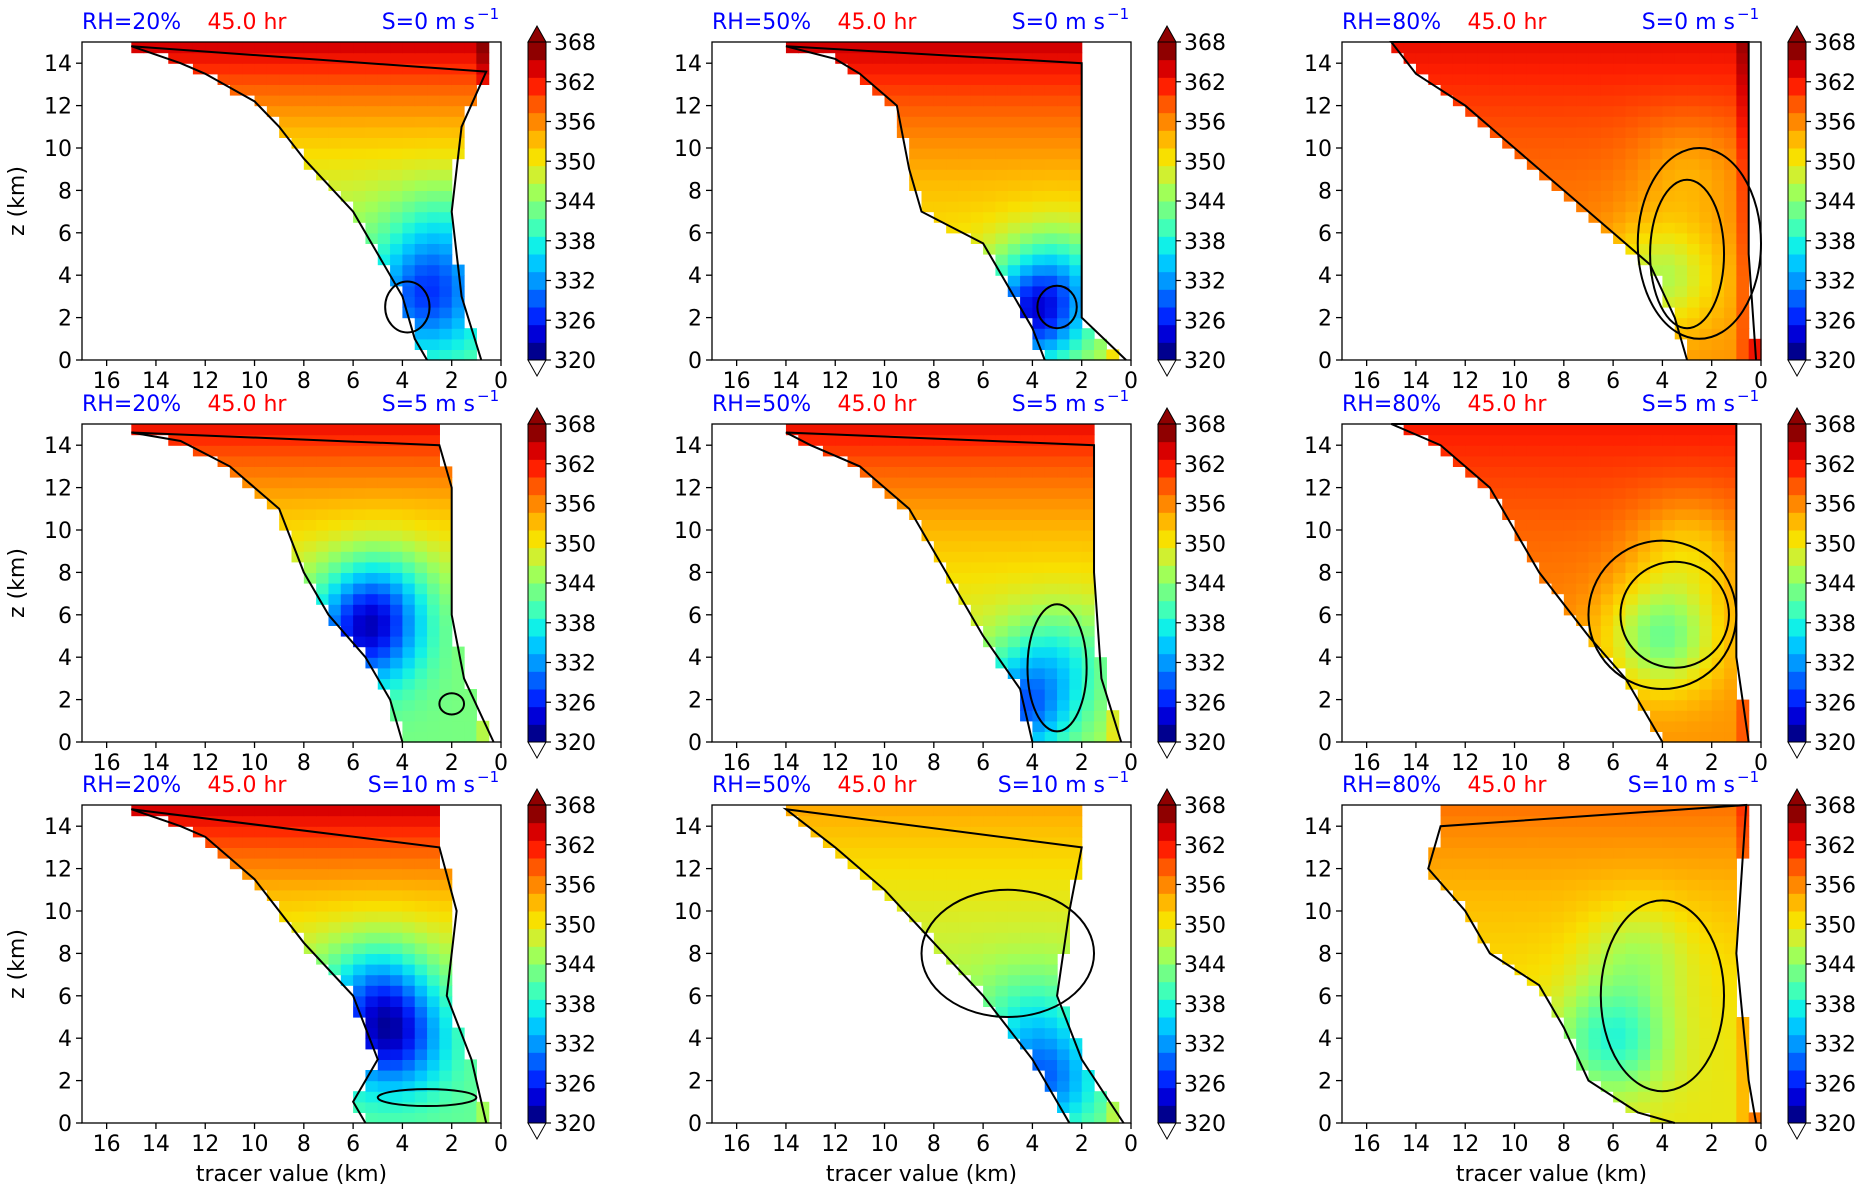  Describe the element at coordinates (1797, 415) in the screenshot. I see `colorbar-extend-max` at that location.